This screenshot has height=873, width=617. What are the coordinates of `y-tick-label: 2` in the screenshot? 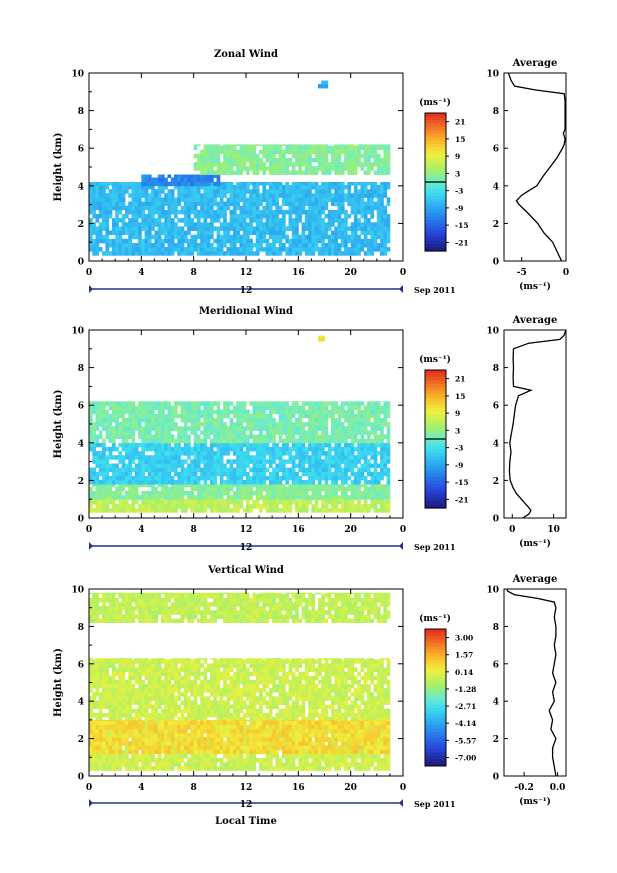 It's located at (81, 482).